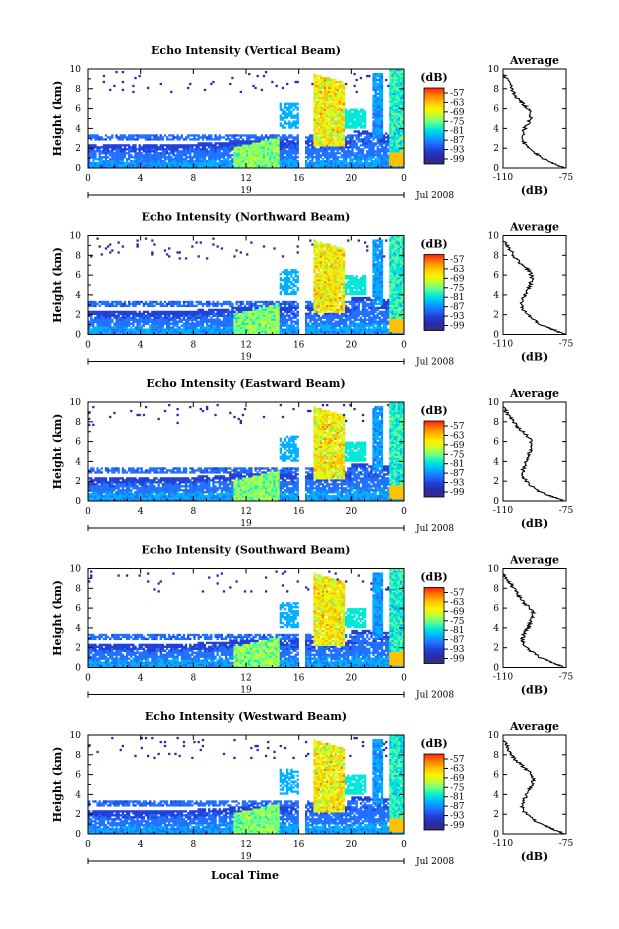 This screenshot has height=929, width=619. Describe the element at coordinates (457, 94) in the screenshot. I see `colorbar-tick-label: -57` at that location.